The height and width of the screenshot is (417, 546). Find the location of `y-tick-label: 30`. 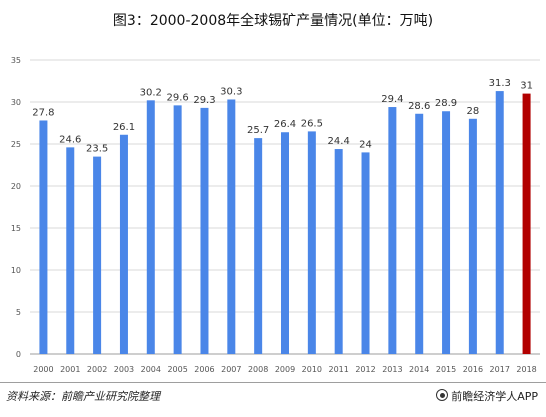

y-tick-label: 30 is located at coordinates (16, 102).